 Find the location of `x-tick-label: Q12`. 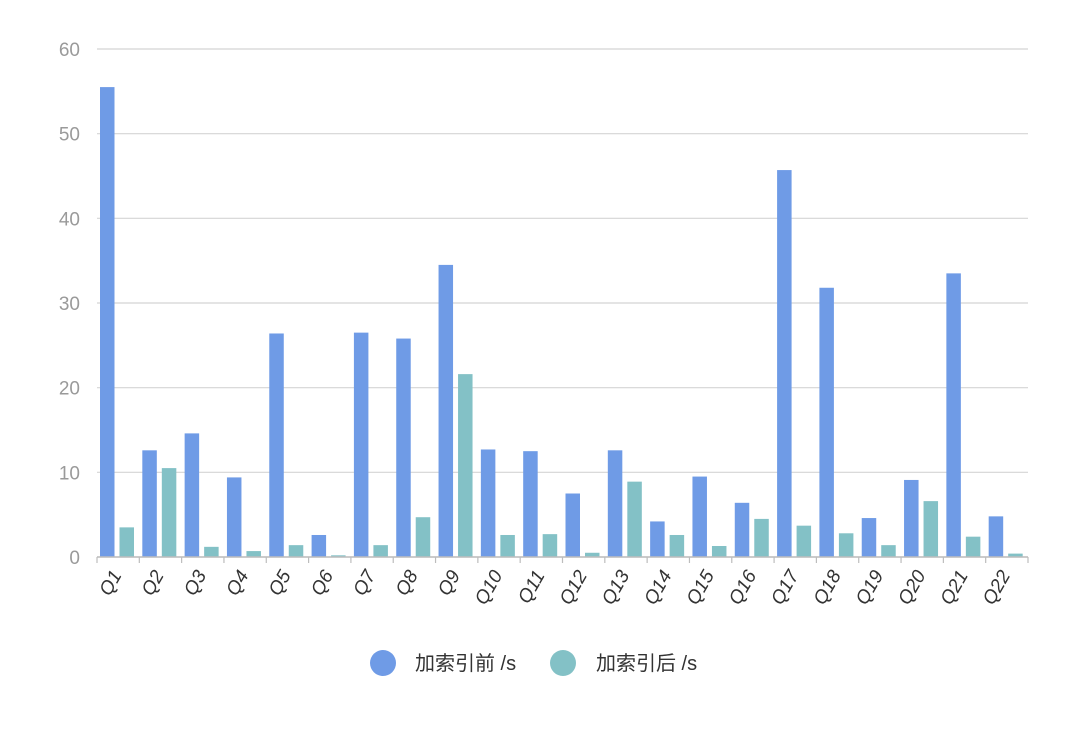

x-tick-label: Q12 is located at coordinates (574, 588).